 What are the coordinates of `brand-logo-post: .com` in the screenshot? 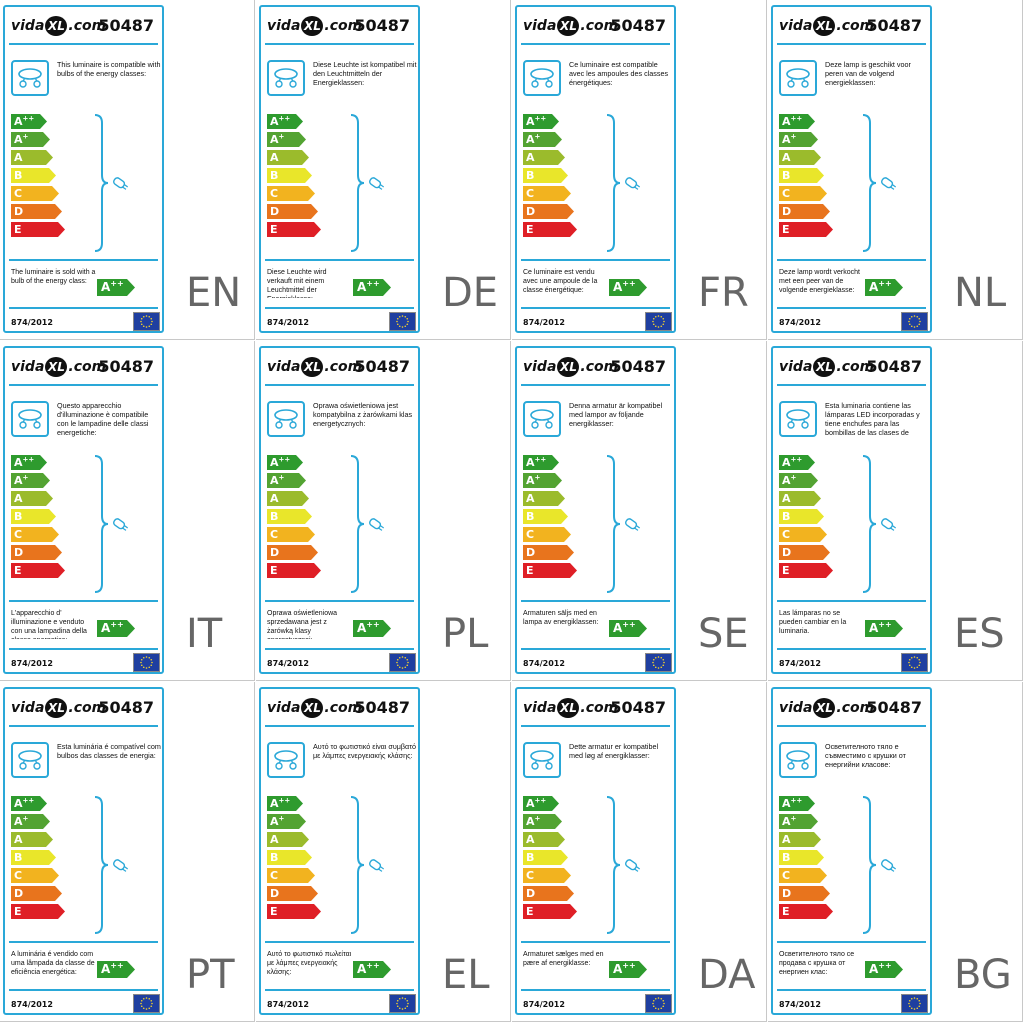 It's located at (855, 367).